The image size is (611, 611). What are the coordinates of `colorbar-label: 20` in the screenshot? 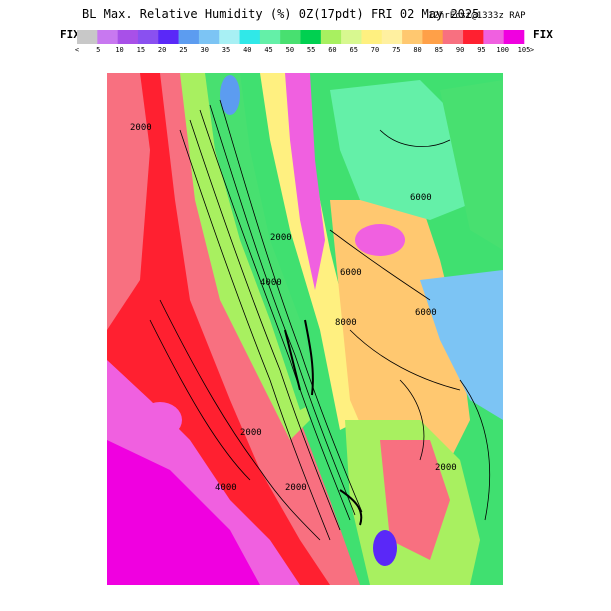 It's located at (162, 50).